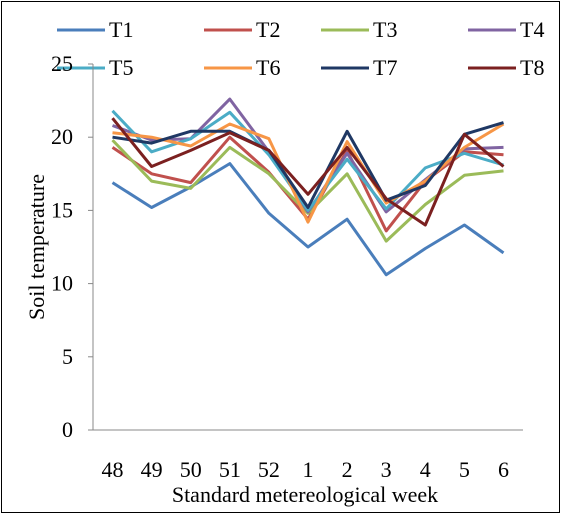 The image size is (563, 516). I want to click on y-tick-label: 15, so click(62, 209).